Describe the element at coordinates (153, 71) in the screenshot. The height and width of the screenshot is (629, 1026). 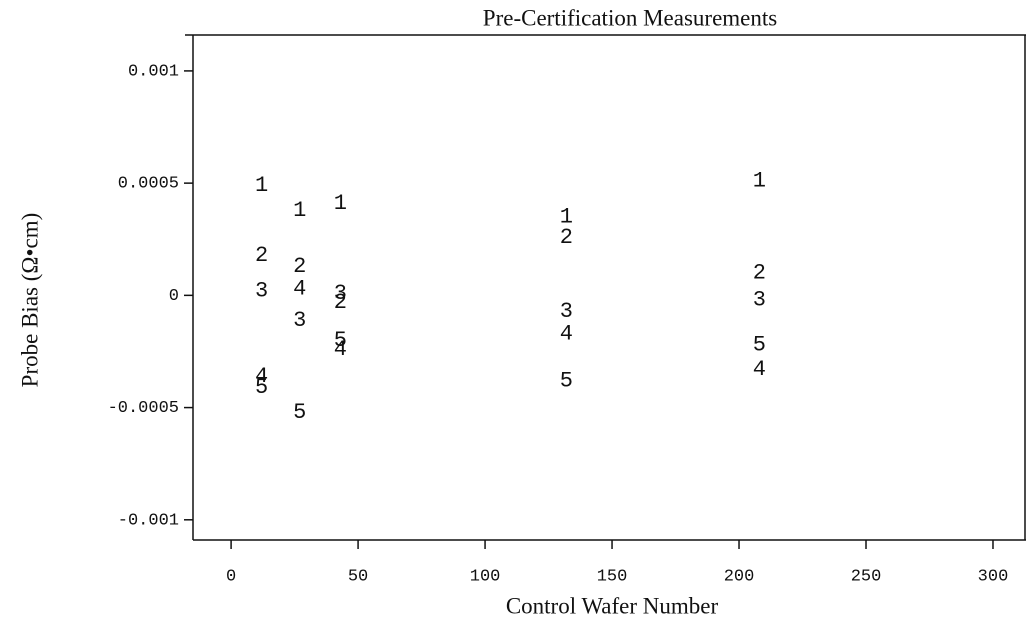
I see `y-tick-label: 0.001` at that location.